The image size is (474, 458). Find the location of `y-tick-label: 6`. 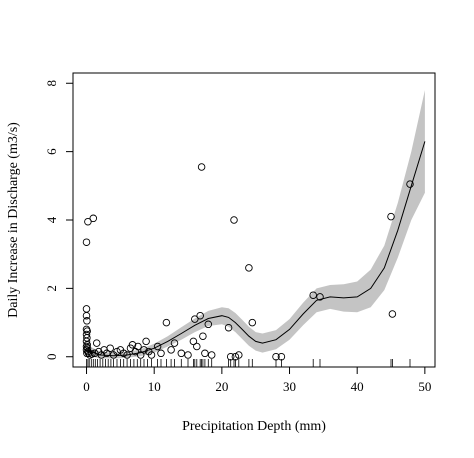

y-tick-label: 6 is located at coordinates (51, 151).